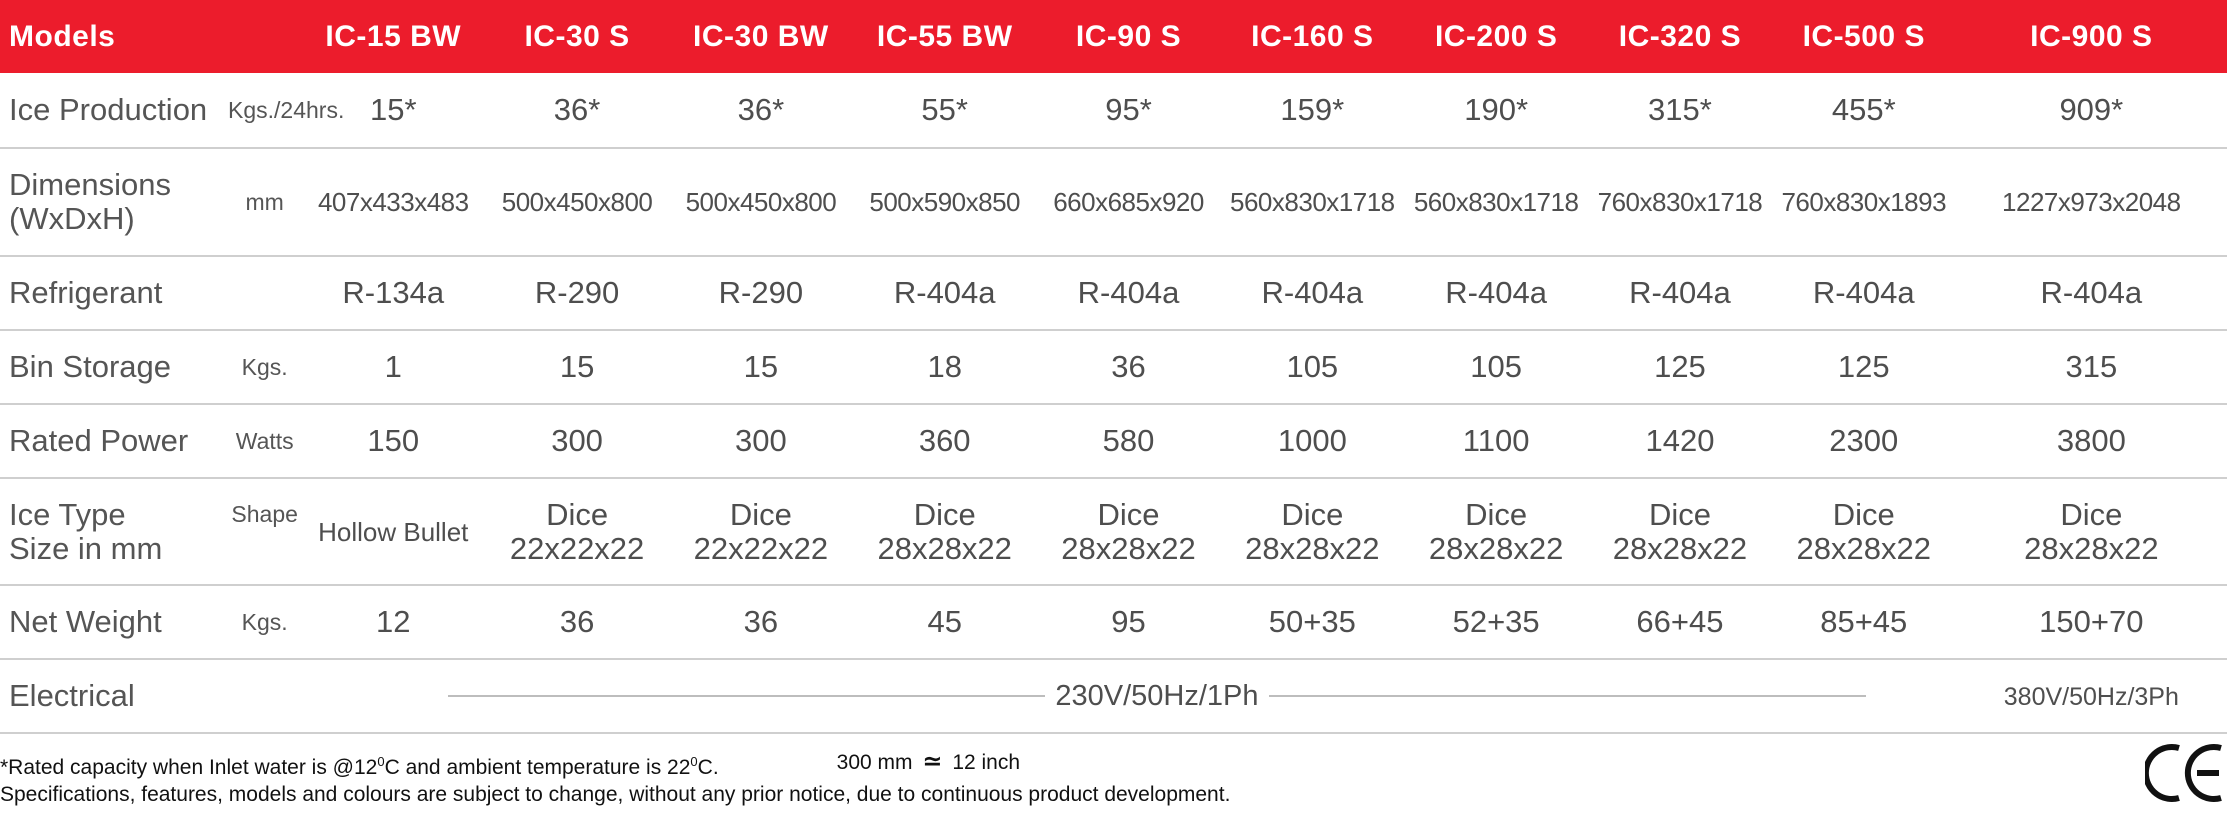 The width and height of the screenshot is (2227, 835). Describe the element at coordinates (393, 36) in the screenshot. I see `model-header: IC-15 BW` at that location.